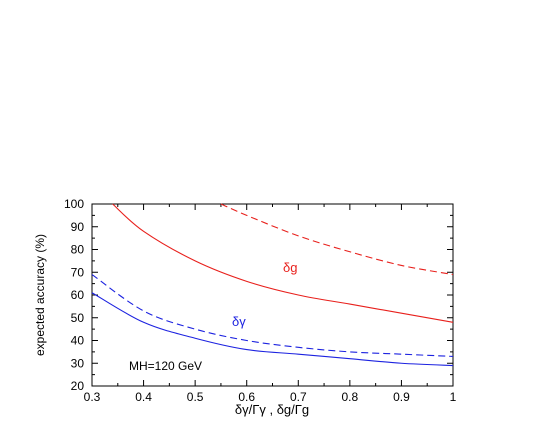 Image resolution: width=545 pixels, height=436 pixels. Describe the element at coordinates (78, 341) in the screenshot. I see `y-tick-label: 40` at that location.